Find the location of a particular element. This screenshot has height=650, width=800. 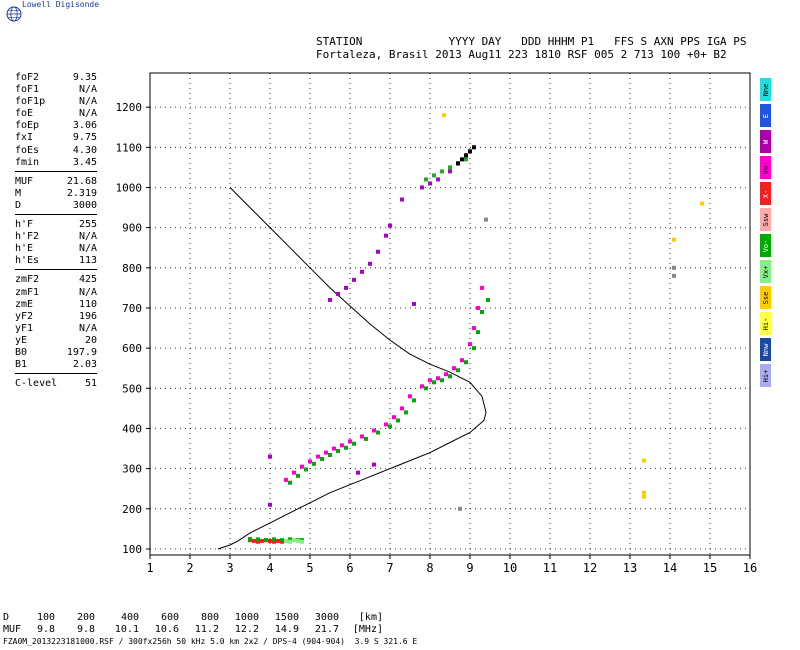

legend-label: W is located at coordinates (765, 141).